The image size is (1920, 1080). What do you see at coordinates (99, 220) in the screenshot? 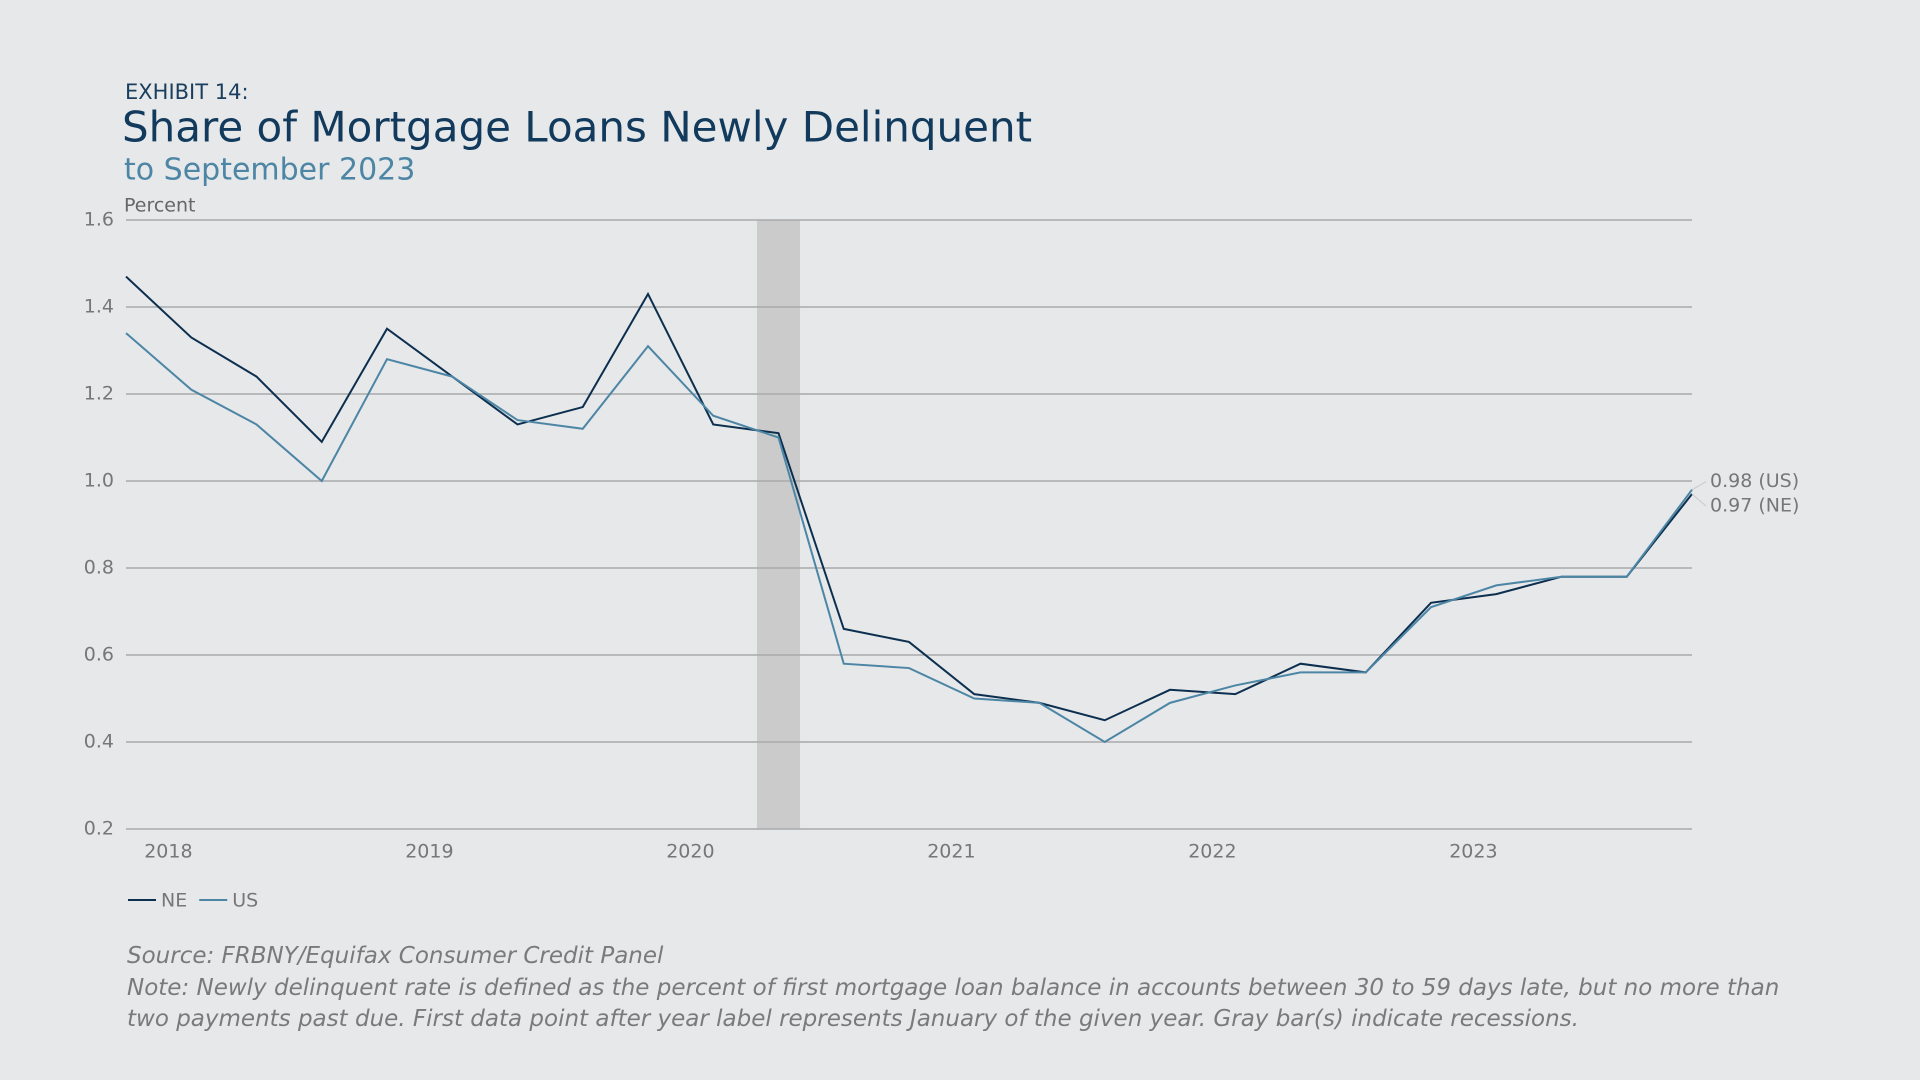
I see `y-tick-label: 1.6` at bounding box center [99, 220].